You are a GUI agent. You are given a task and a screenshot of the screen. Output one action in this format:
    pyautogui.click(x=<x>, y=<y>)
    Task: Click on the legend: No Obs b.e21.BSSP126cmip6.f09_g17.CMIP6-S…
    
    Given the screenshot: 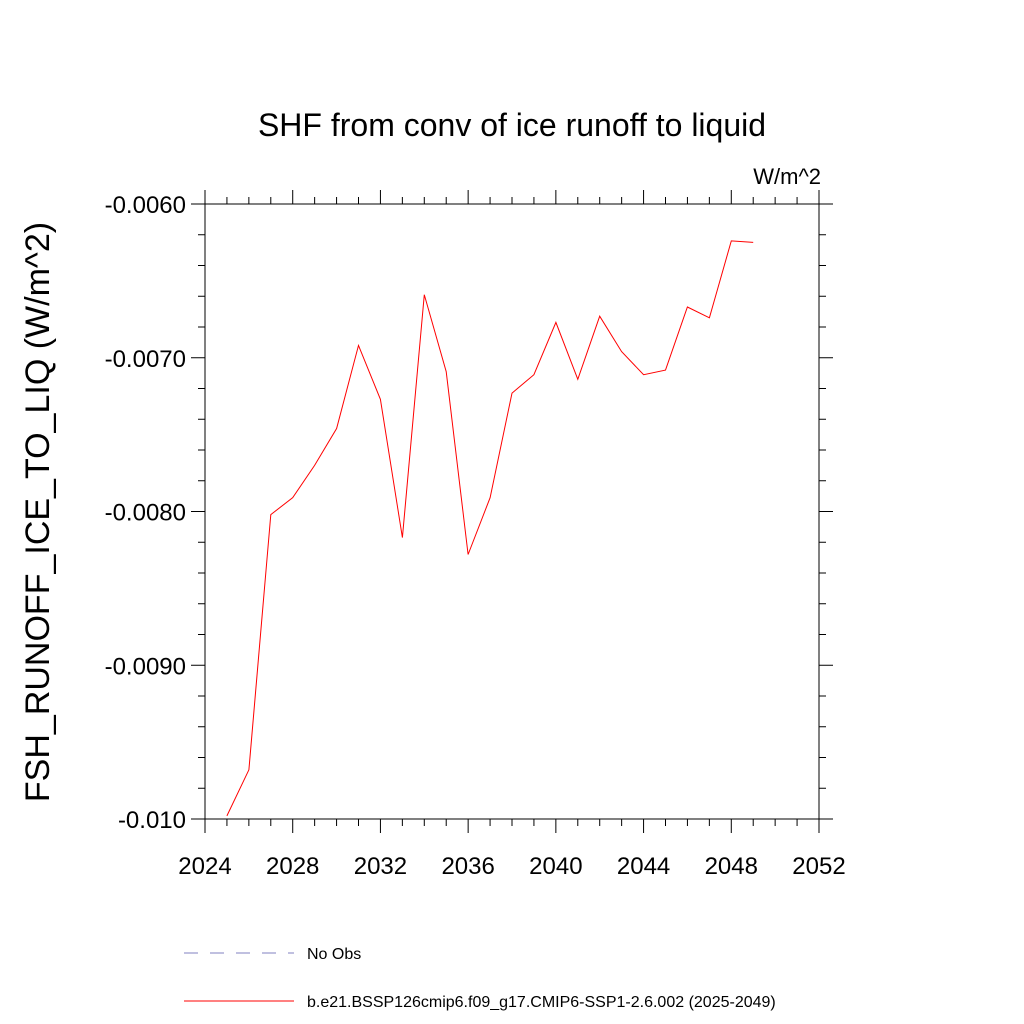 What is the action you would take?
    pyautogui.click(x=480, y=978)
    